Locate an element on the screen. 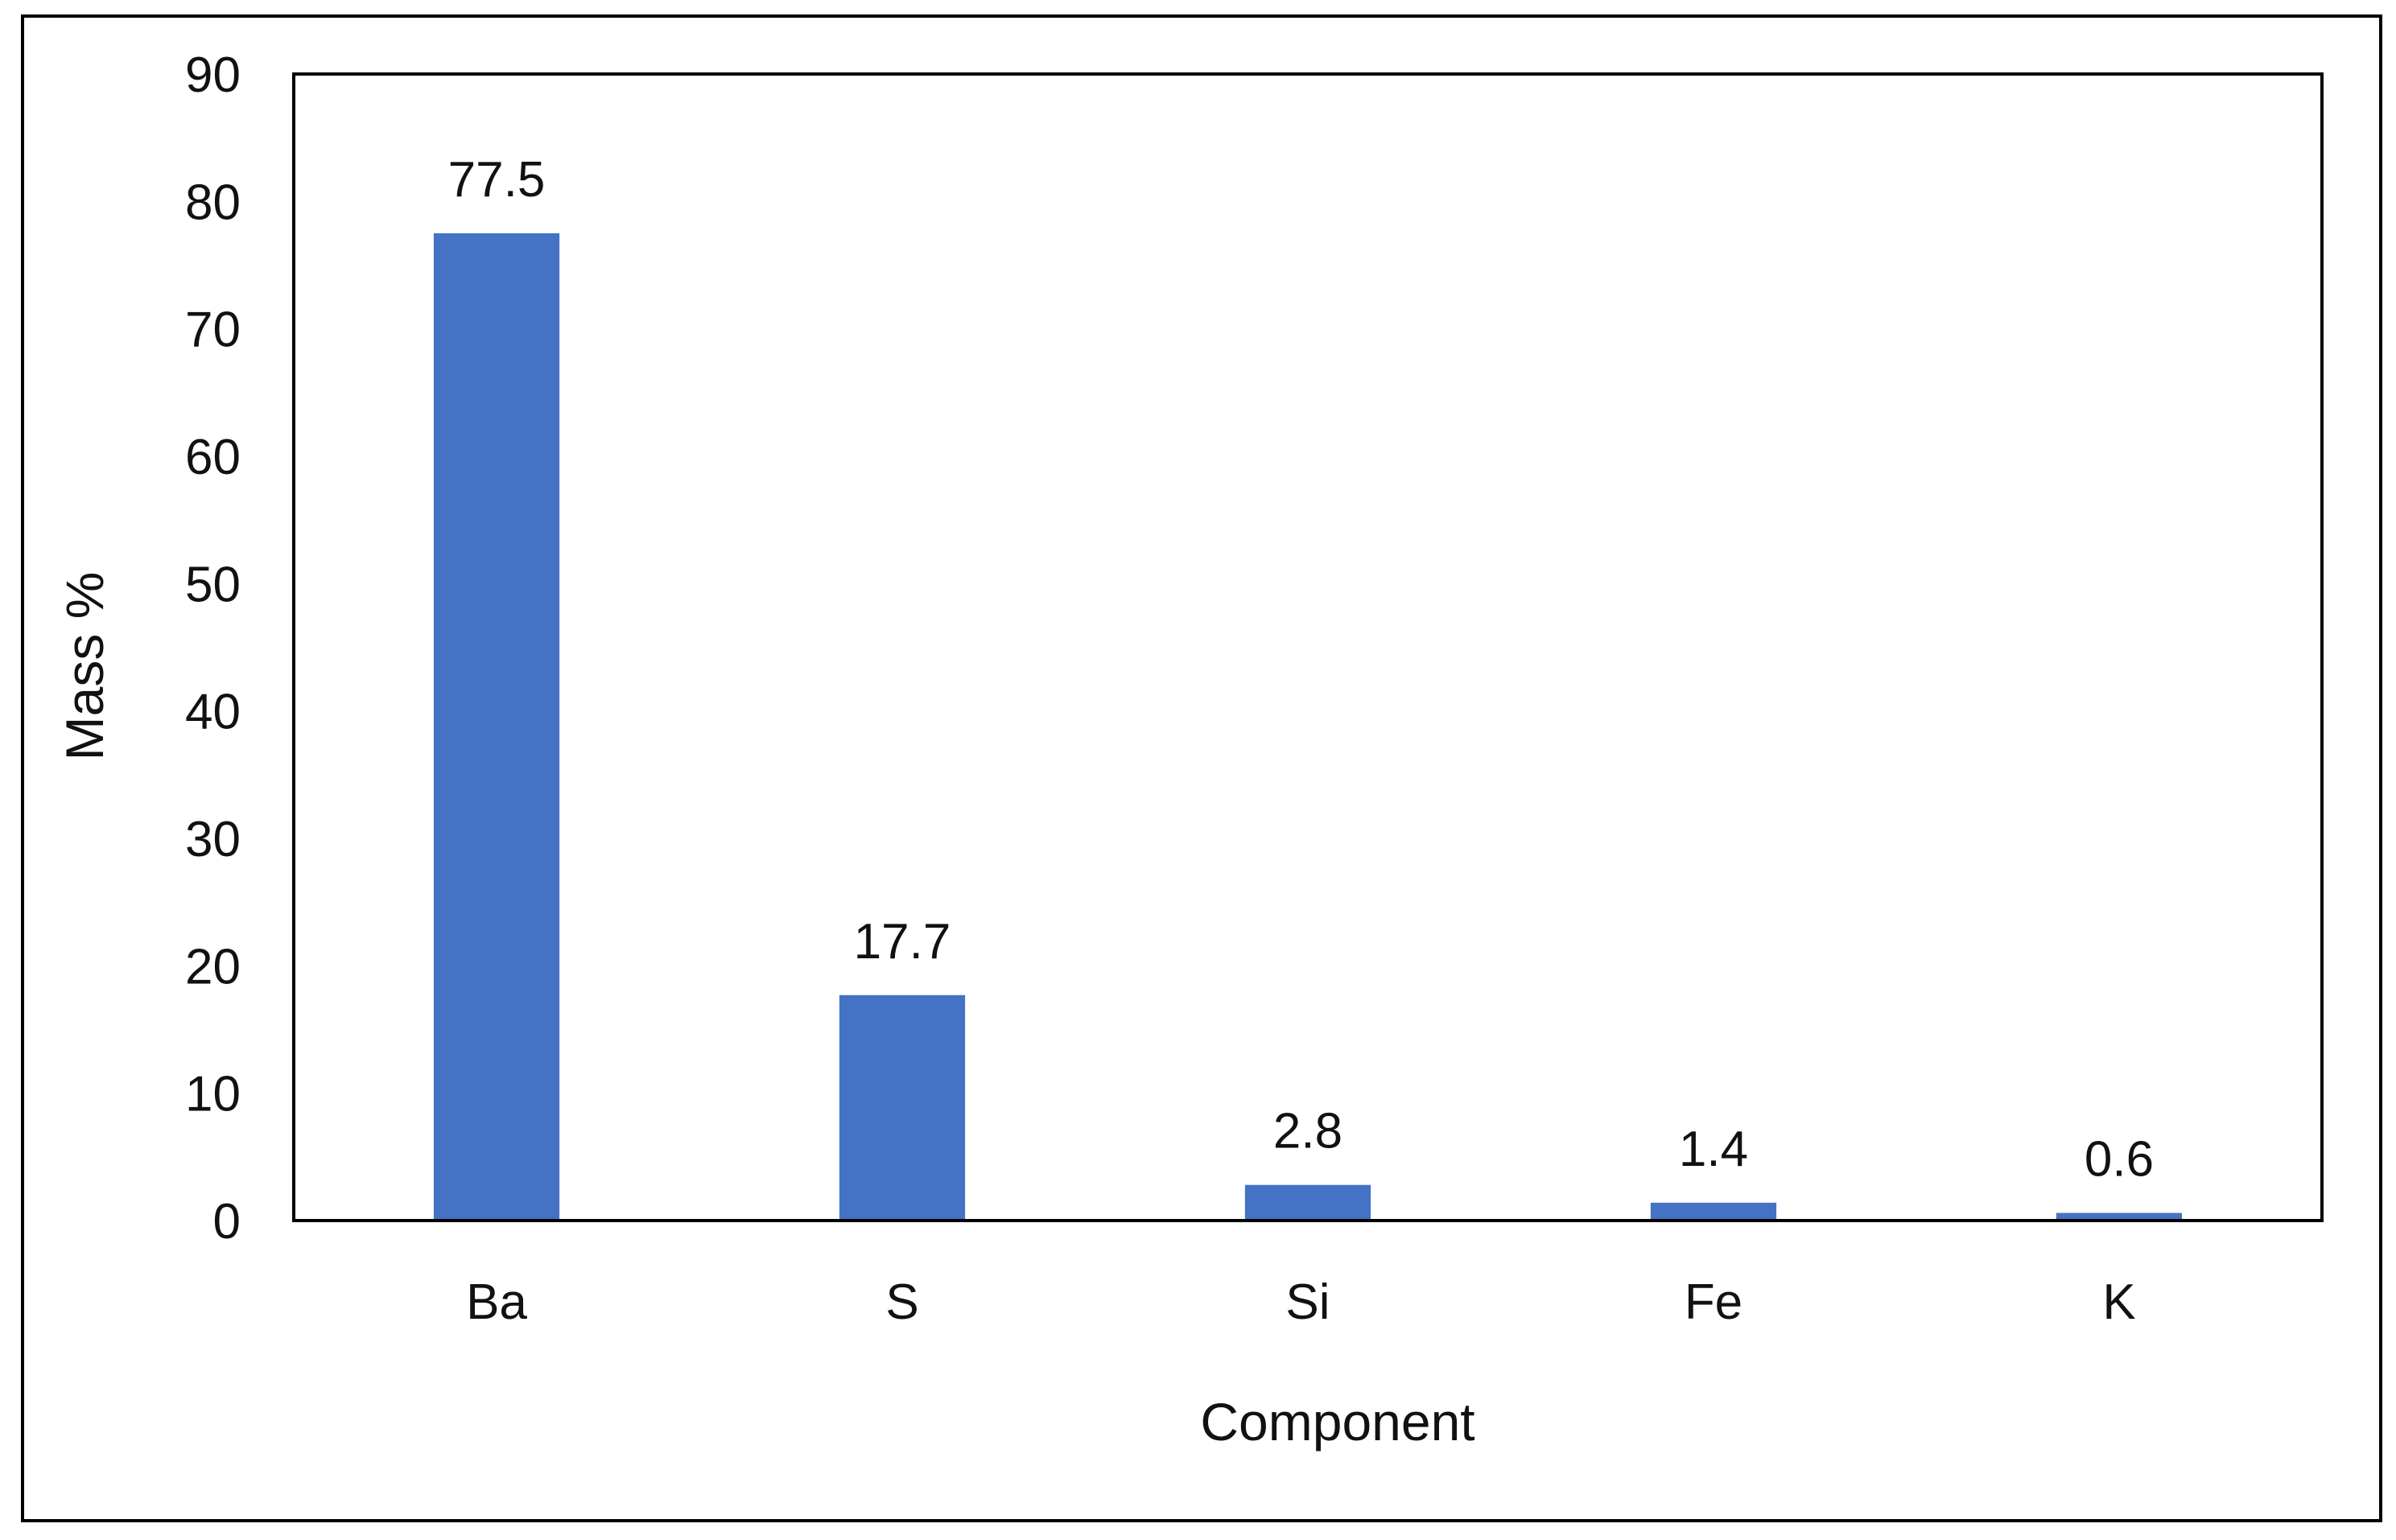  data-label-si: 2.8 is located at coordinates (1308, 1131).